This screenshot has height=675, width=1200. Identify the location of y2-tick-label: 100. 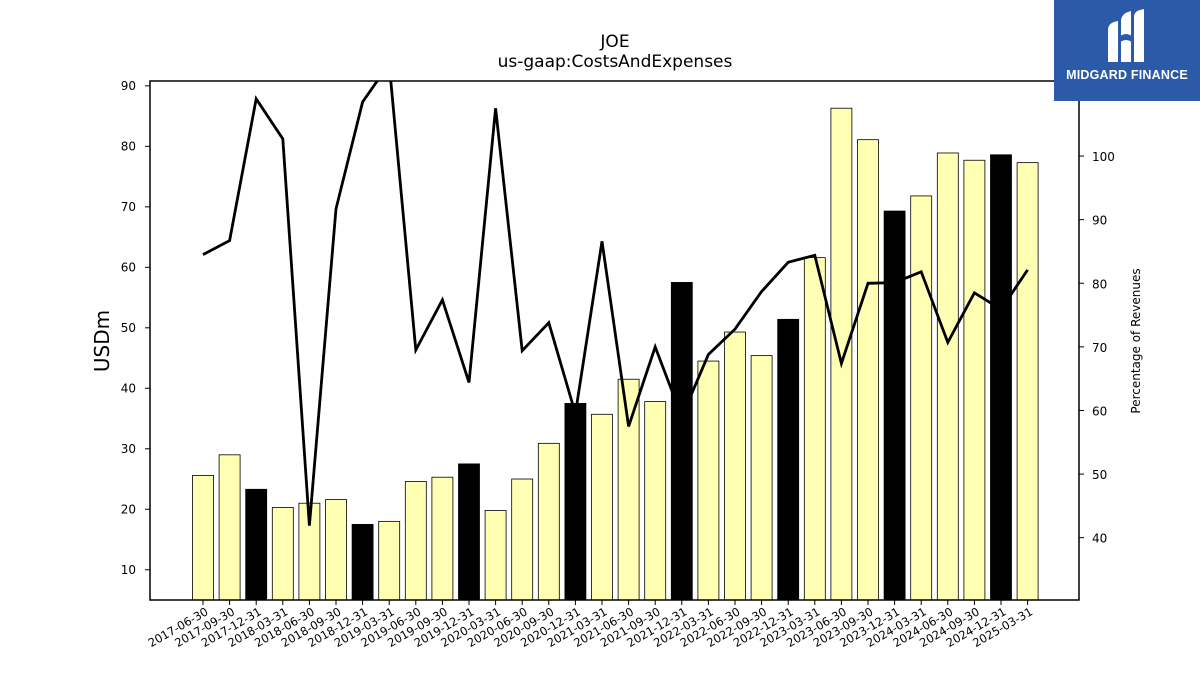
(1103, 157).